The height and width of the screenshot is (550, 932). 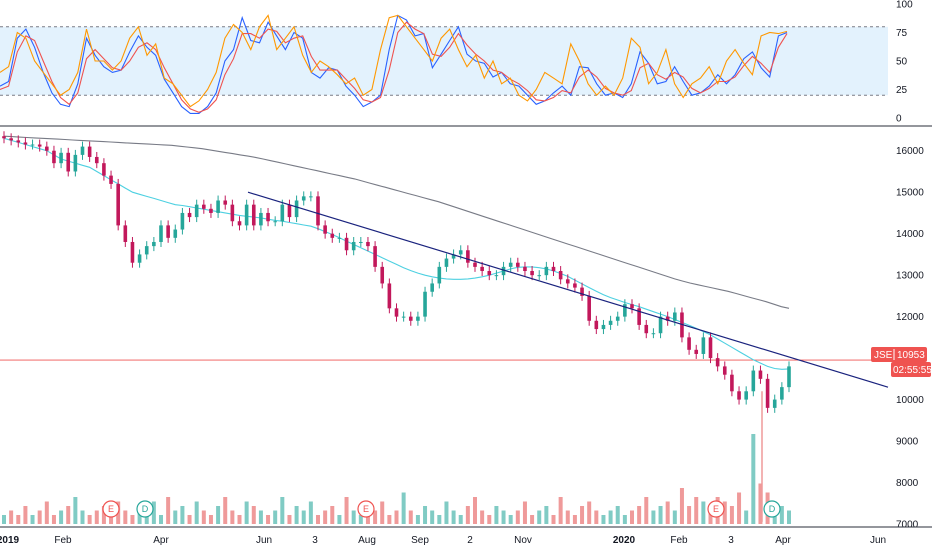 I want to click on last-price-tag: JSE 10953, so click(x=899, y=354).